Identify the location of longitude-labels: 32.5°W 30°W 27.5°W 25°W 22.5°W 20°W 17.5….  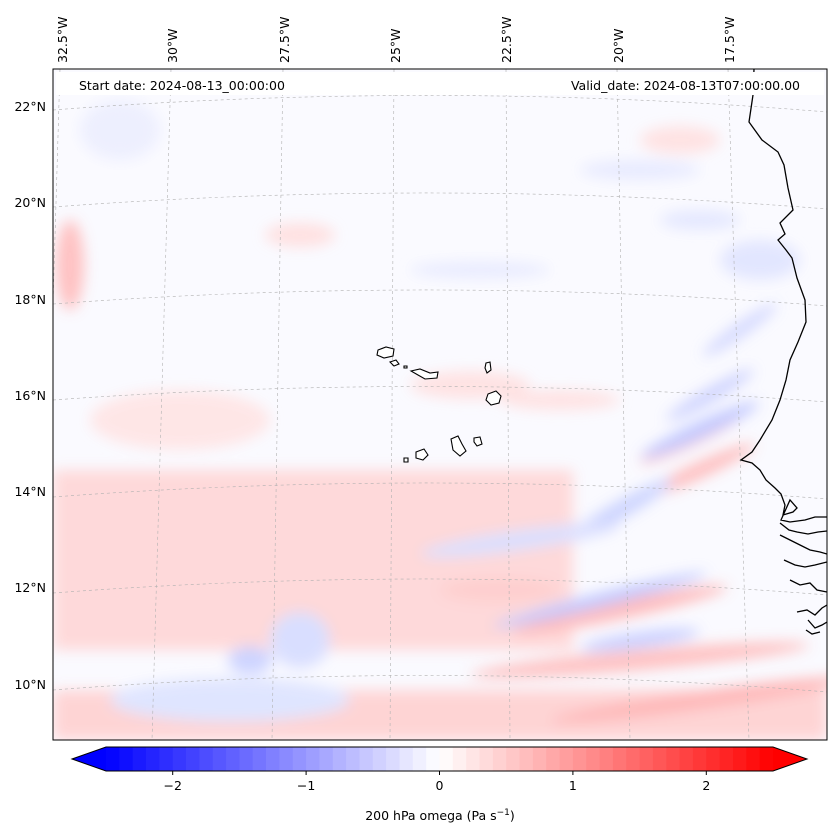
(396, 40).